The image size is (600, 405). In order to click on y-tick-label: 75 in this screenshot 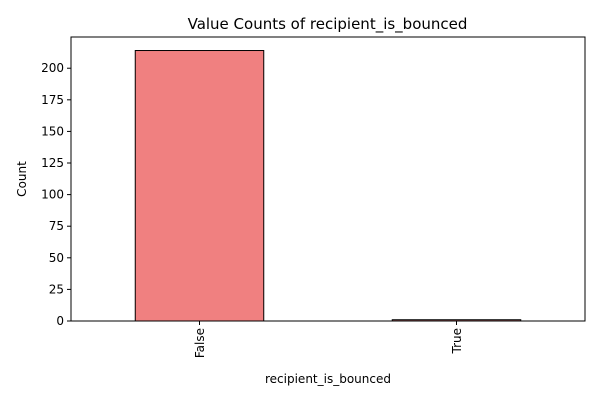, I will do `click(56, 226)`.